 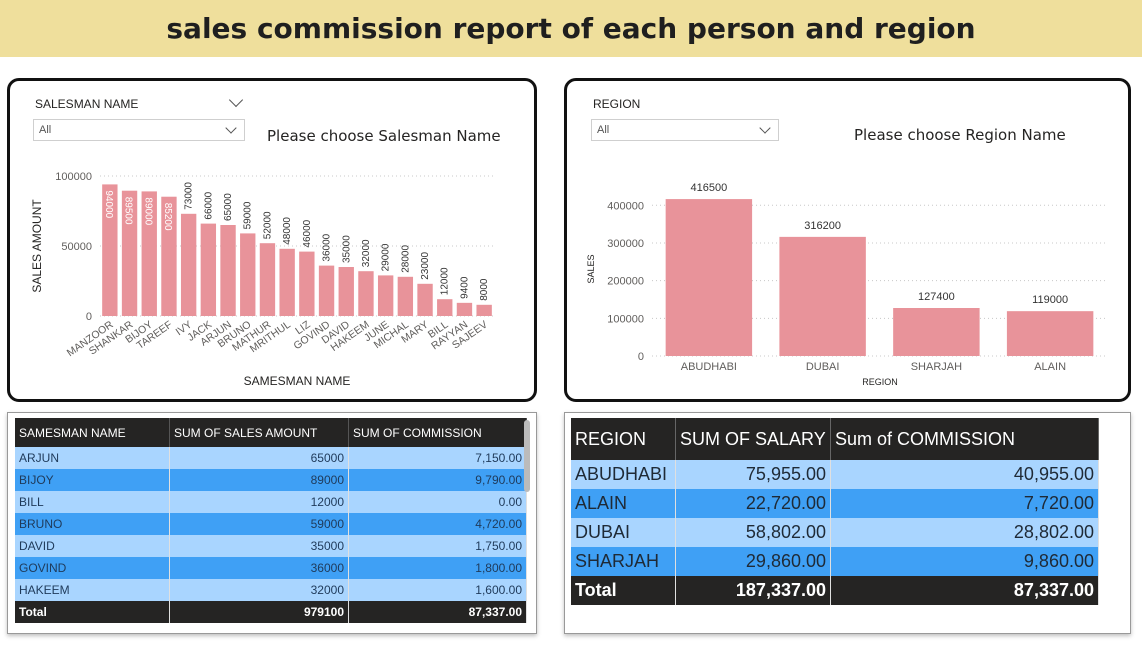 I want to click on table-row: ARJUN 65000 7,150.00, so click(x=271, y=458).